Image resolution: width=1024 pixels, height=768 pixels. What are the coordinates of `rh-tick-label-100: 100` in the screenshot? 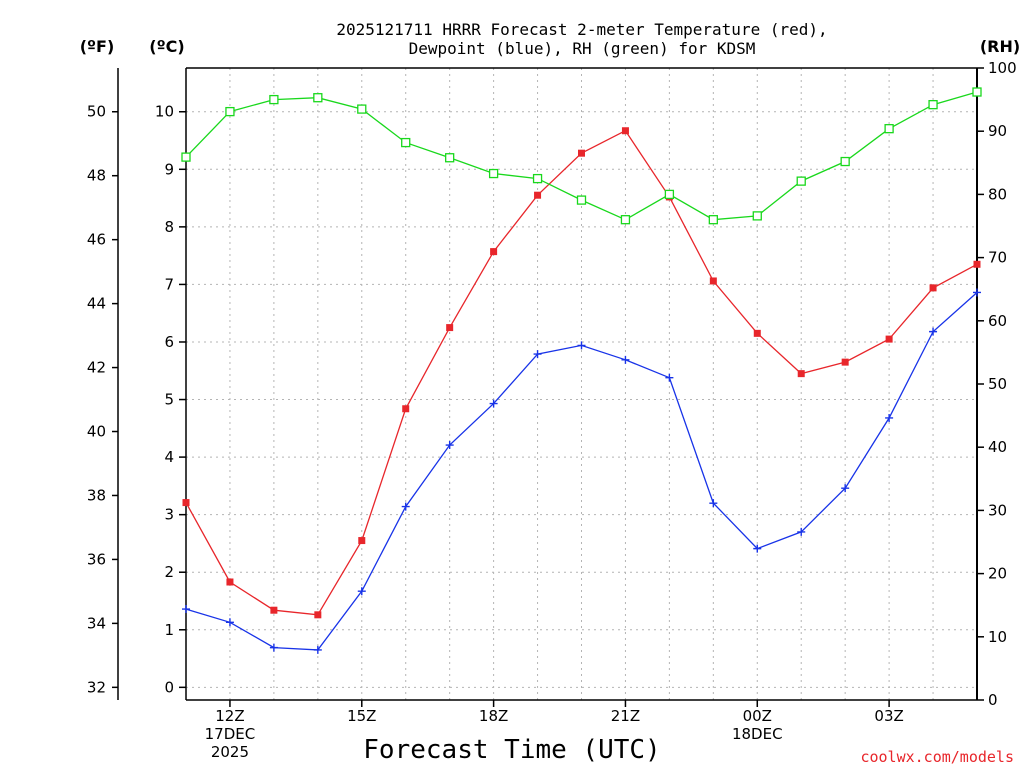 It's located at (1002, 68).